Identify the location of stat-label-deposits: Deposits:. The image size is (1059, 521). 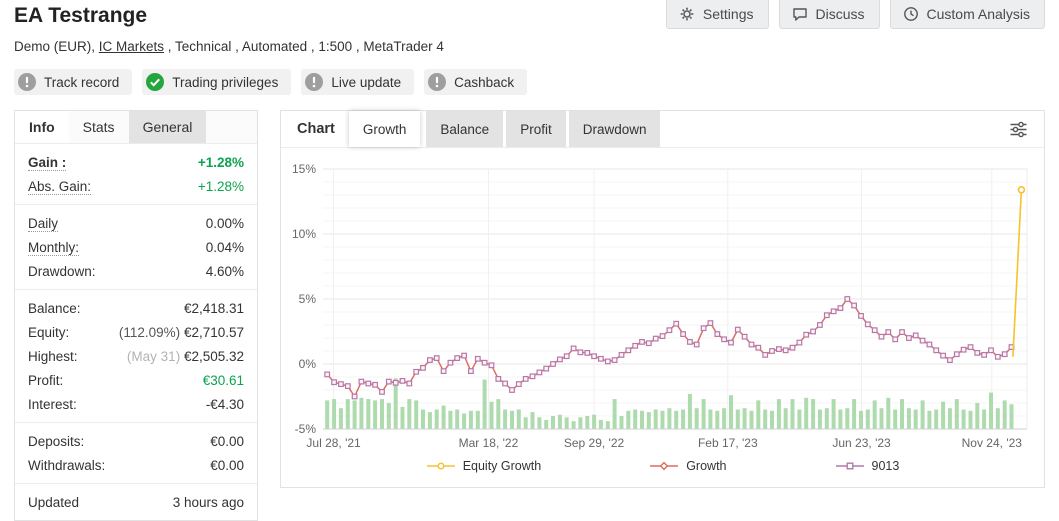
(56, 441).